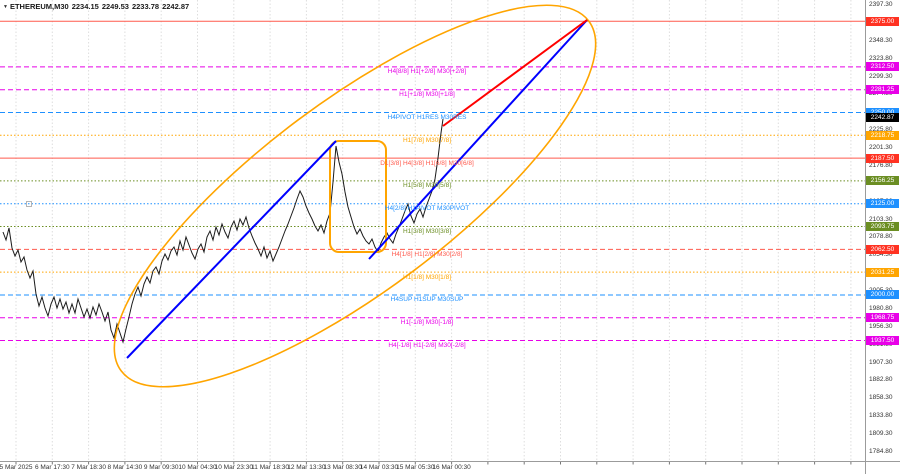 The width and height of the screenshot is (900, 474). What do you see at coordinates (881, 165) in the screenshot?
I see `price-axis-label: 2176.80` at bounding box center [881, 165].